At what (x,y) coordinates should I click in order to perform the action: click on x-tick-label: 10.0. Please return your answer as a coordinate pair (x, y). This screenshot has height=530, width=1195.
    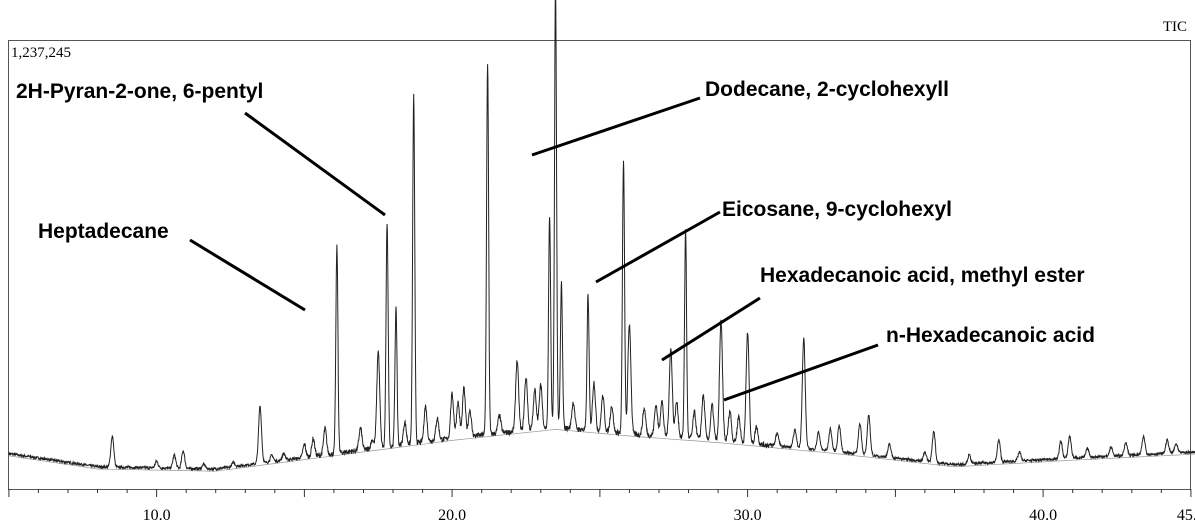
    Looking at the image, I should click on (157, 515).